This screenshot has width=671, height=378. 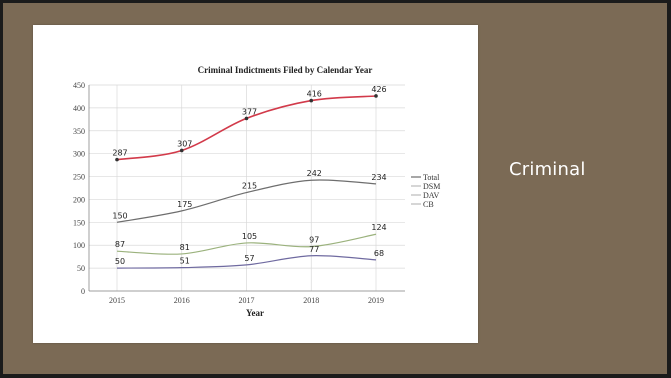 What do you see at coordinates (79, 154) in the screenshot?
I see `y-tick-label: 300` at bounding box center [79, 154].